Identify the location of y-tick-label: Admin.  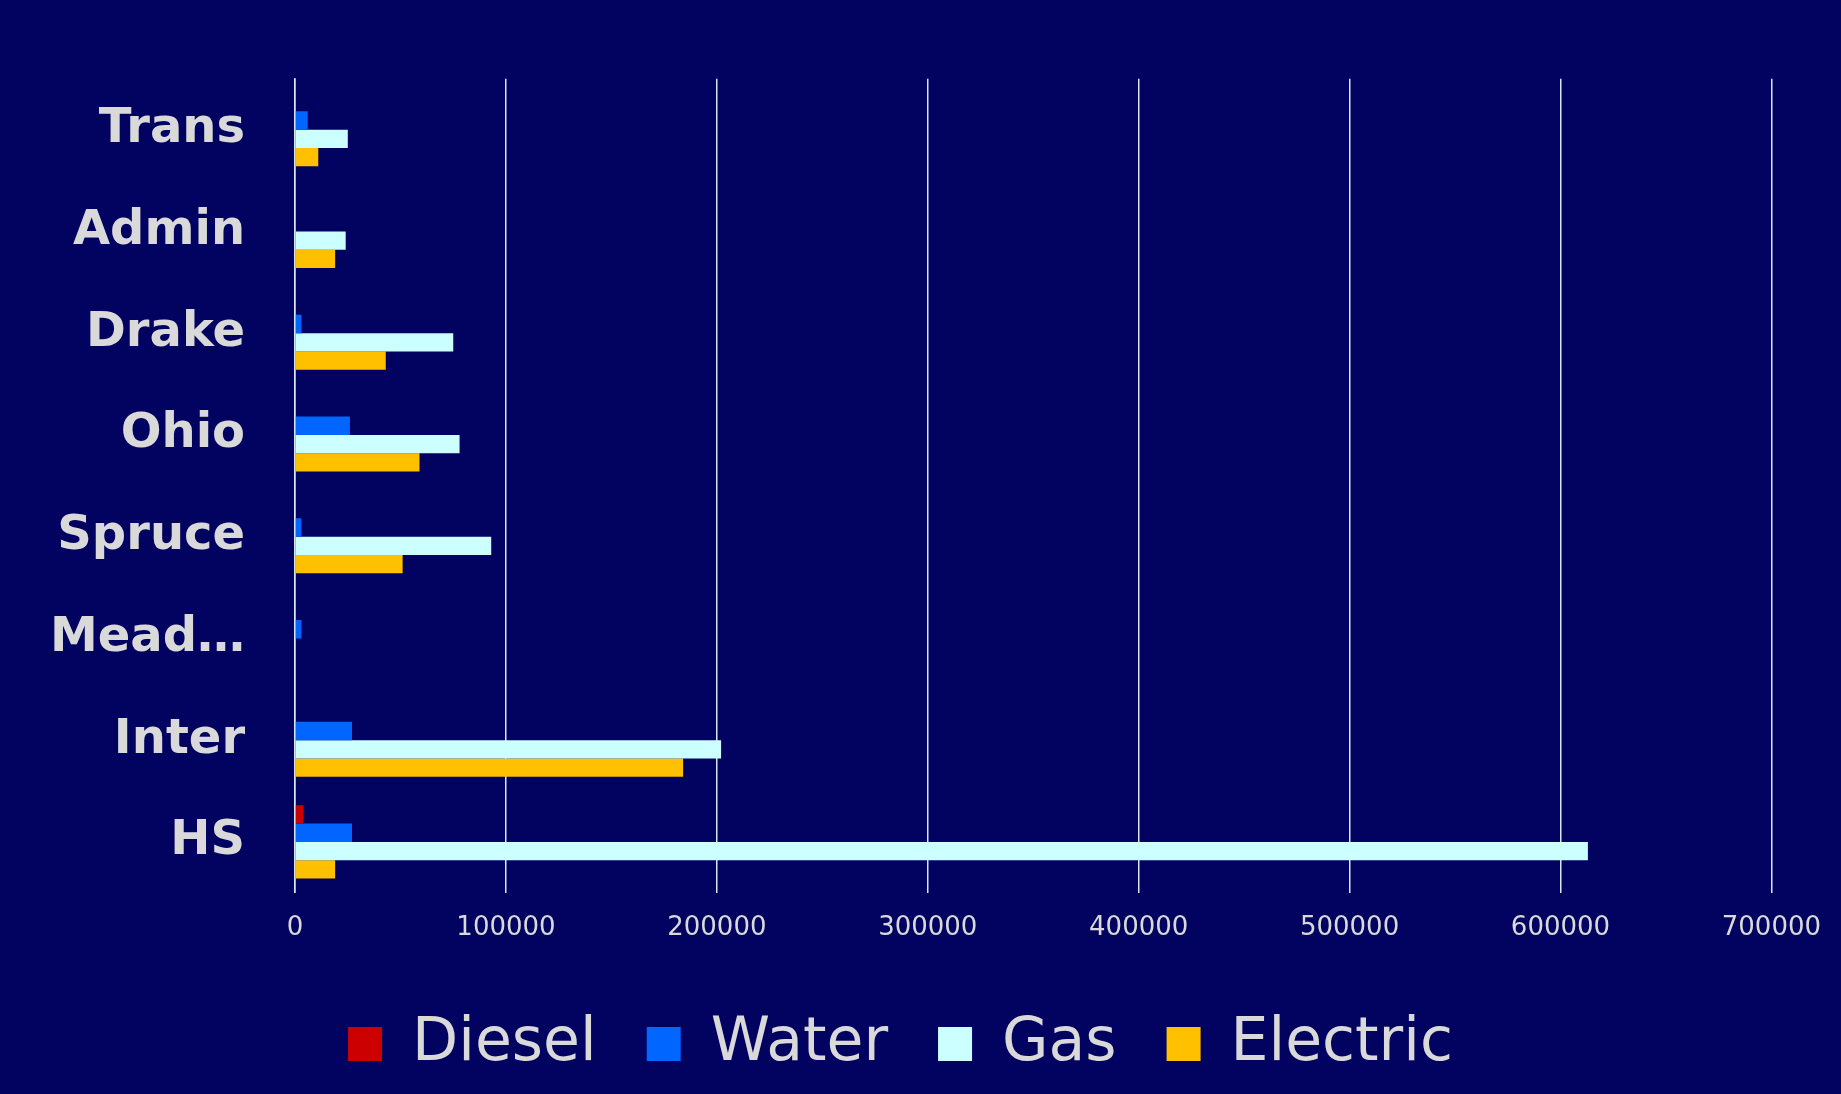
(159, 226).